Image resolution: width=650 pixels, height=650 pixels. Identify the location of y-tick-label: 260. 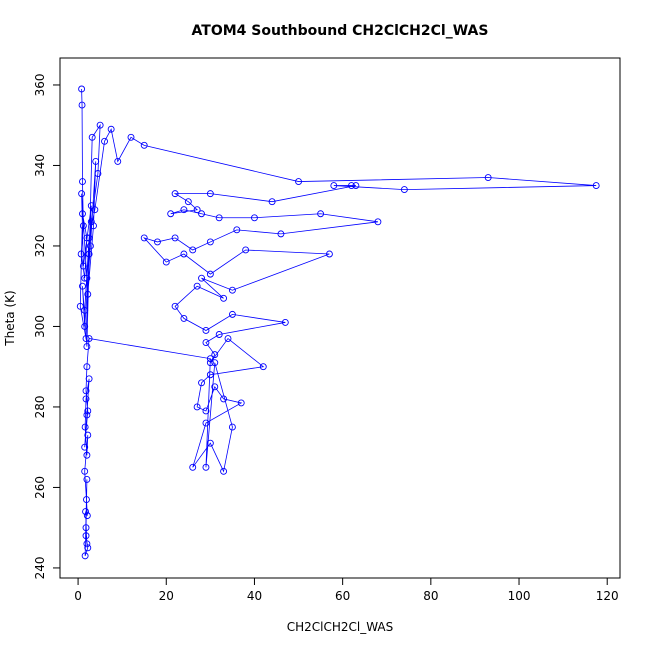
(40, 487).